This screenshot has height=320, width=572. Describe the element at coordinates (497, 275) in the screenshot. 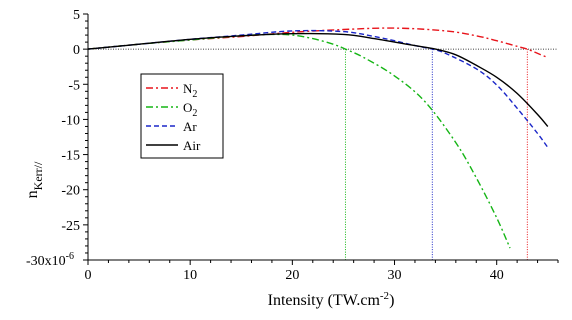

I see `x-tick-label: 40` at that location.